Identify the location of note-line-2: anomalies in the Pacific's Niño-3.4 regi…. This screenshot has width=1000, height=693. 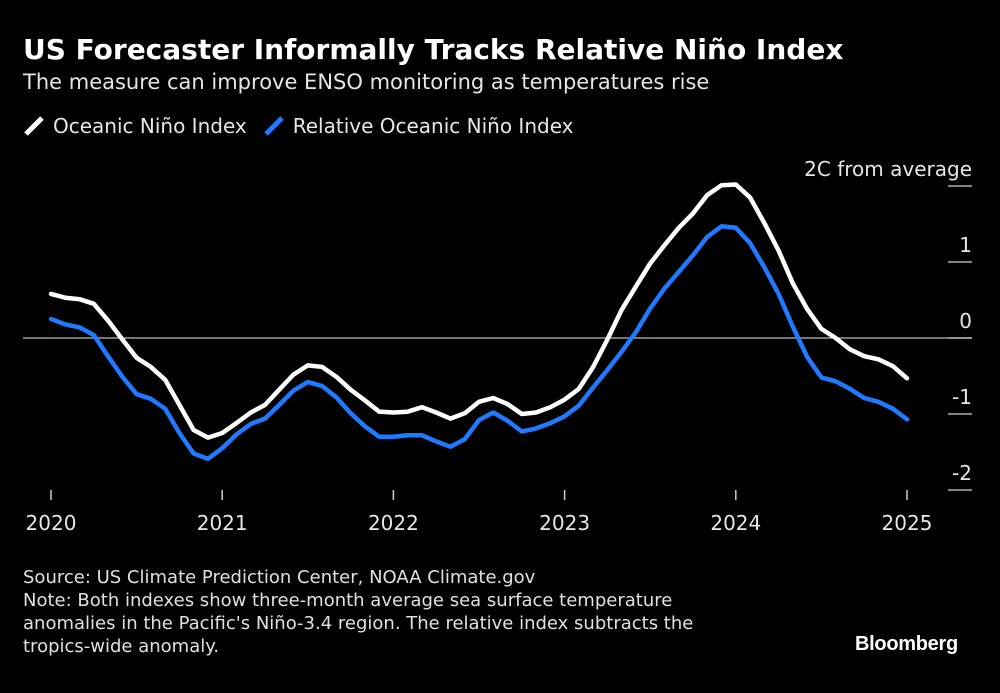
(358, 623).